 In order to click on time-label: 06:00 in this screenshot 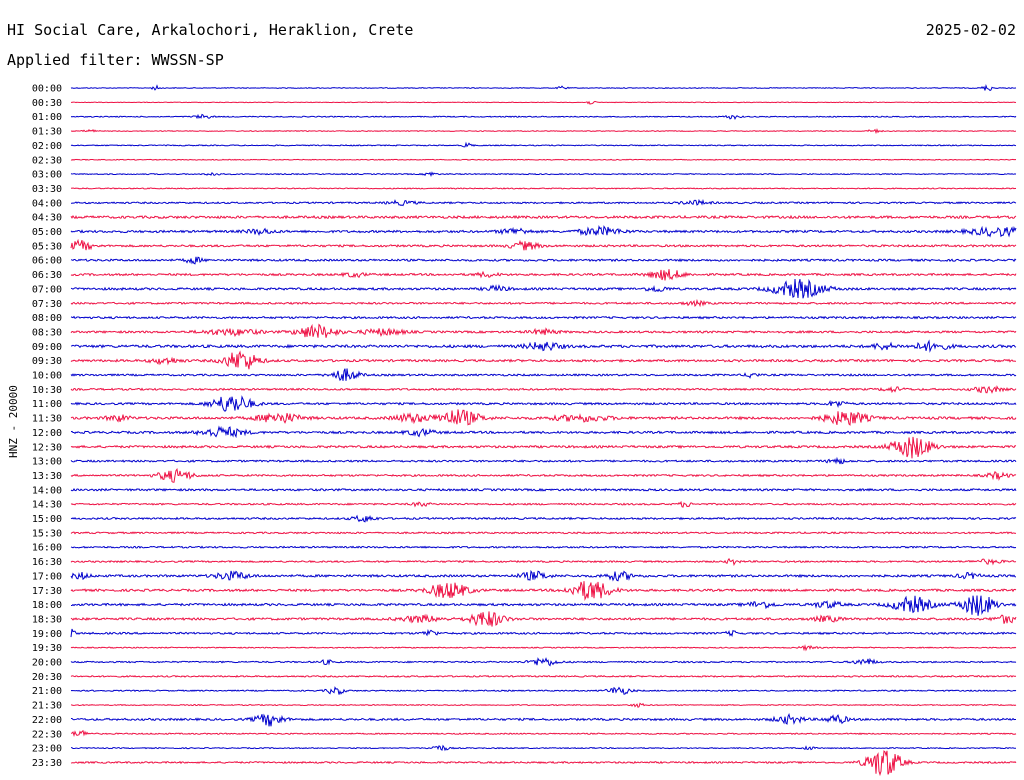, I will do `click(47, 261)`.